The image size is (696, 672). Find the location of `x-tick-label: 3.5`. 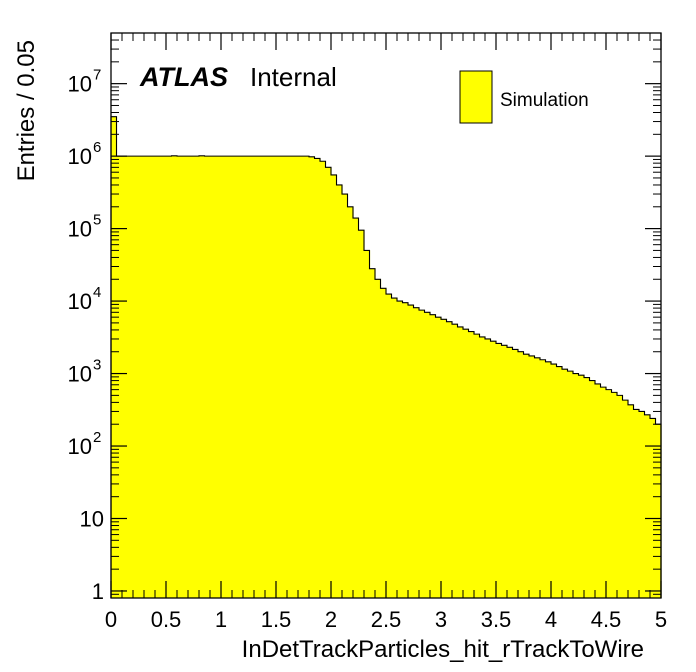

x-tick-label: 3.5 is located at coordinates (496, 619).